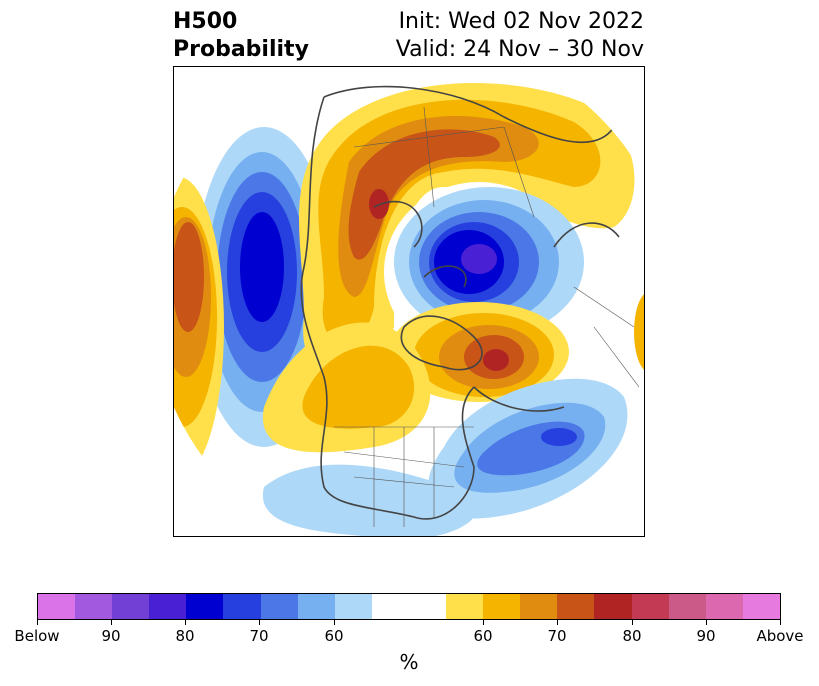 Image resolution: width=819 pixels, height=686 pixels. Describe the element at coordinates (346, 387) in the screenshot. I see `anomaly-canada-above` at that location.